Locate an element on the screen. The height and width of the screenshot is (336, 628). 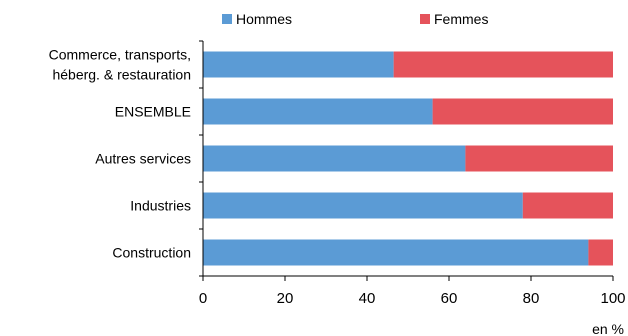
legend-swatch-femmes is located at coordinates (425, 19).